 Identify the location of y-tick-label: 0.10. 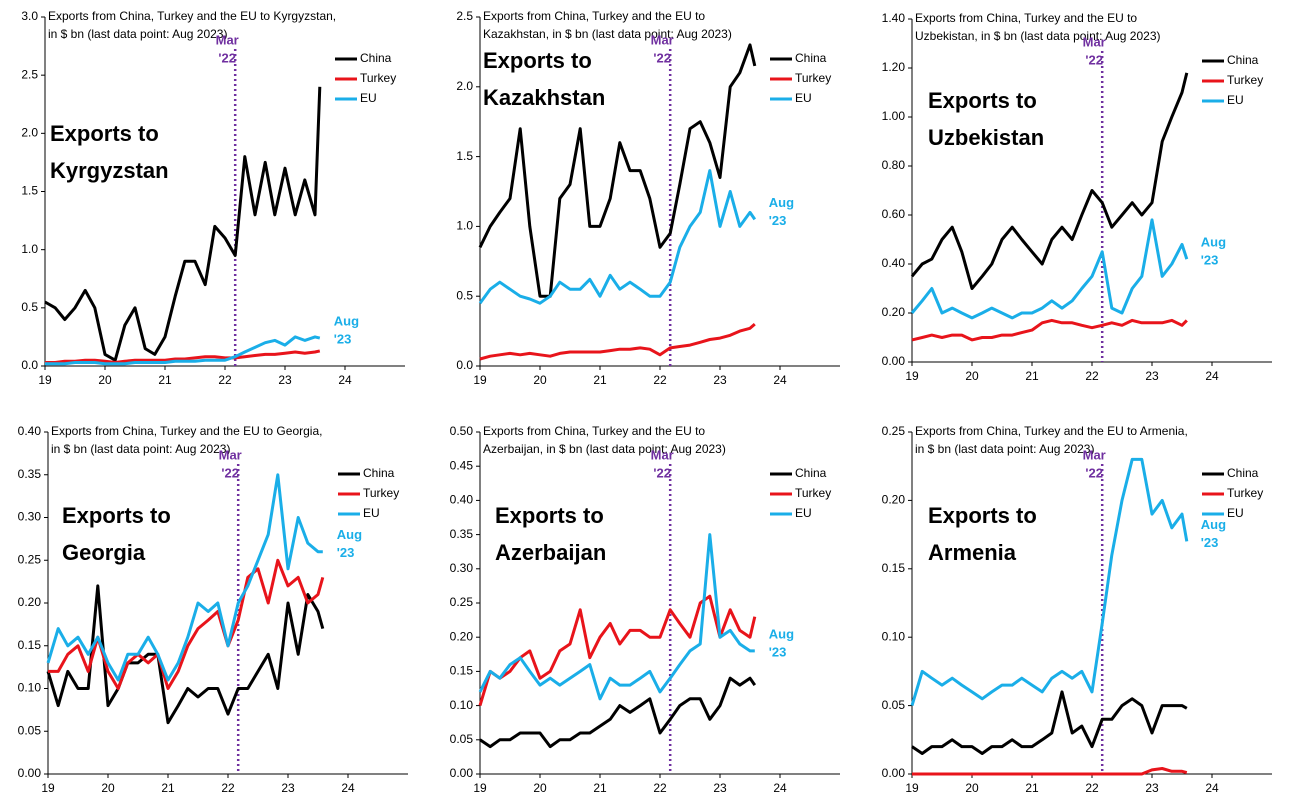
(30, 688).